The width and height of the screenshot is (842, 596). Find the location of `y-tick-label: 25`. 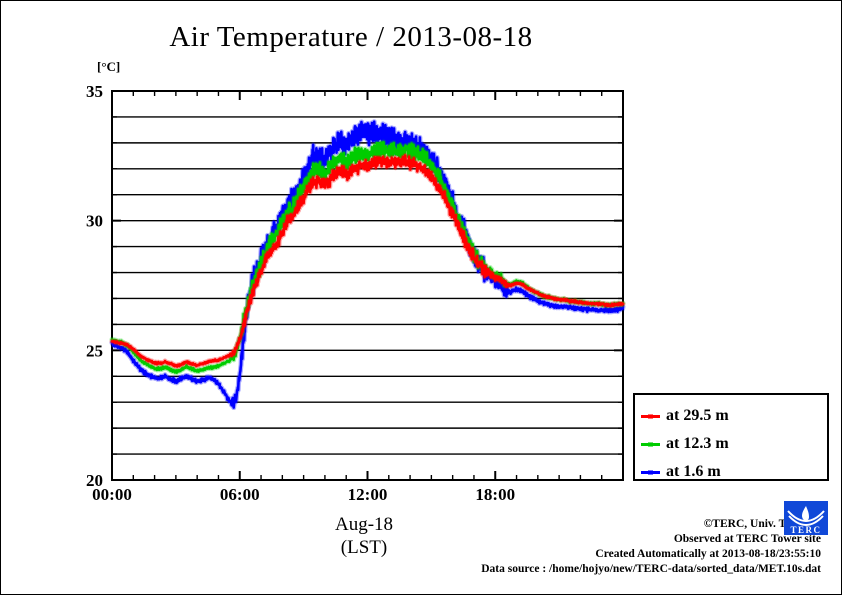

y-tick-label: 25 is located at coordinates (94, 350).